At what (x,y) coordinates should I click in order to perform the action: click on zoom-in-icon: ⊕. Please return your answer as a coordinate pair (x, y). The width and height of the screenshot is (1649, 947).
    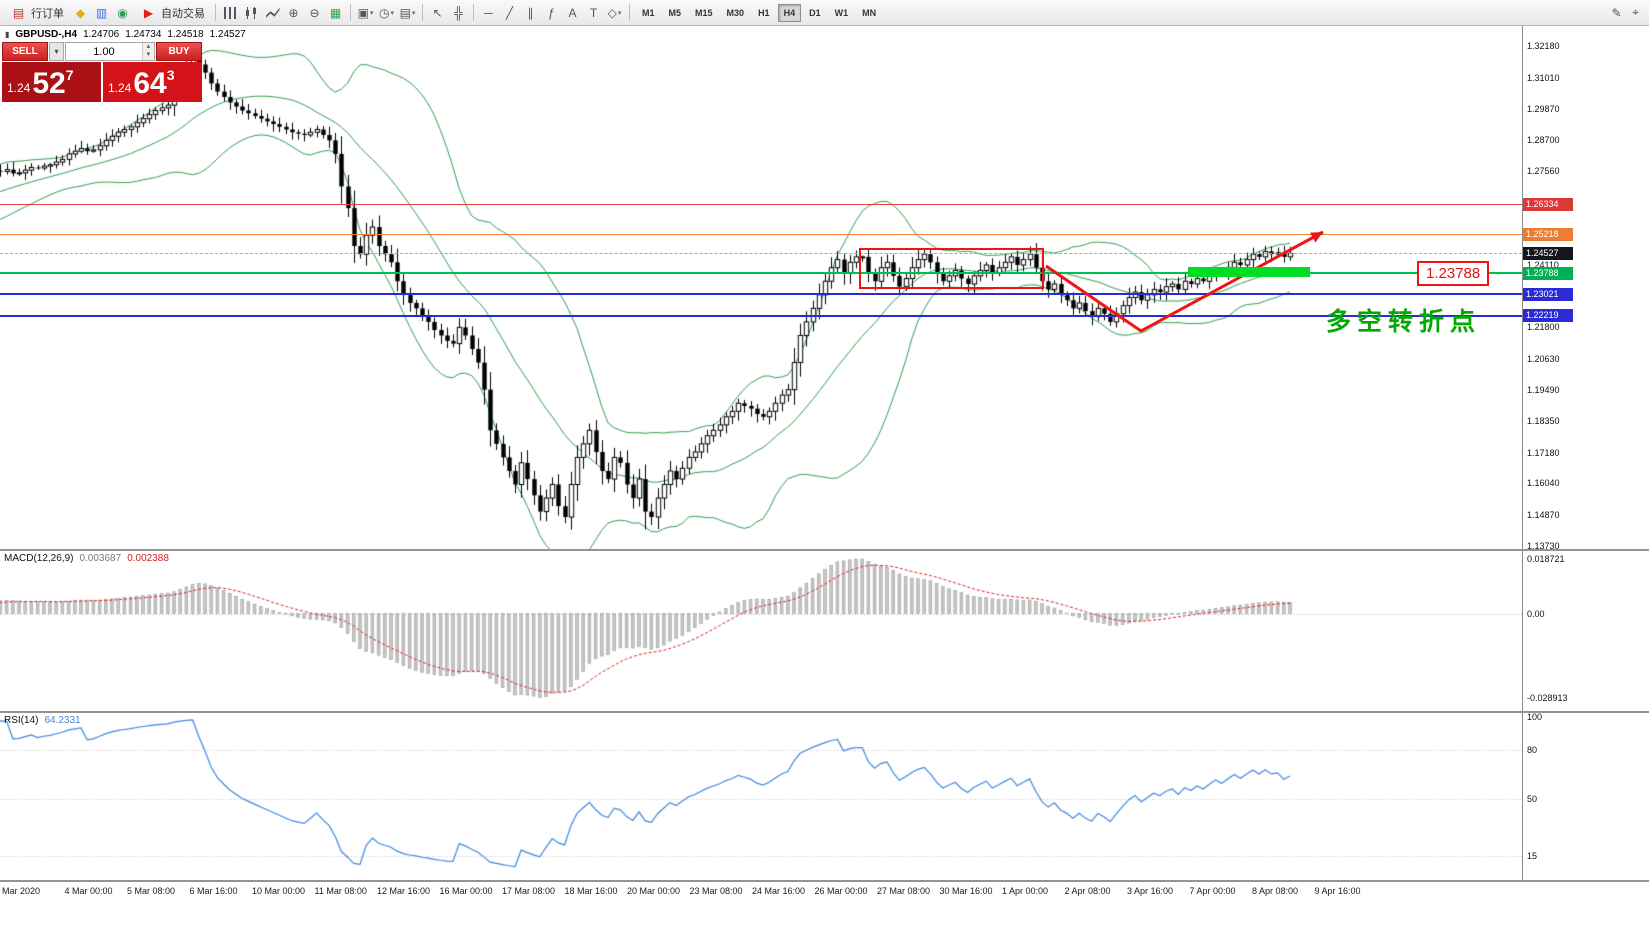
    Looking at the image, I should click on (293, 12).